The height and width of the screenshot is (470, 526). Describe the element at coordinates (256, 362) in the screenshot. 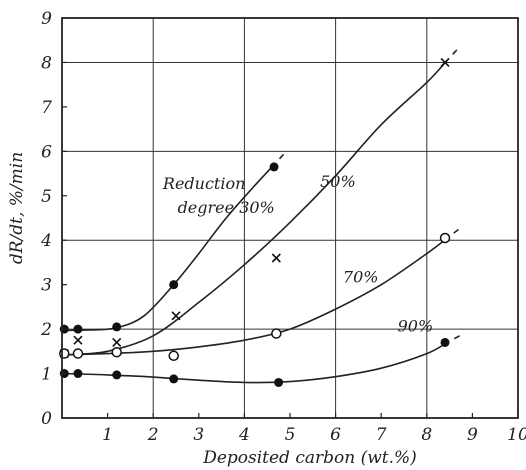

I see `series-curve` at that location.